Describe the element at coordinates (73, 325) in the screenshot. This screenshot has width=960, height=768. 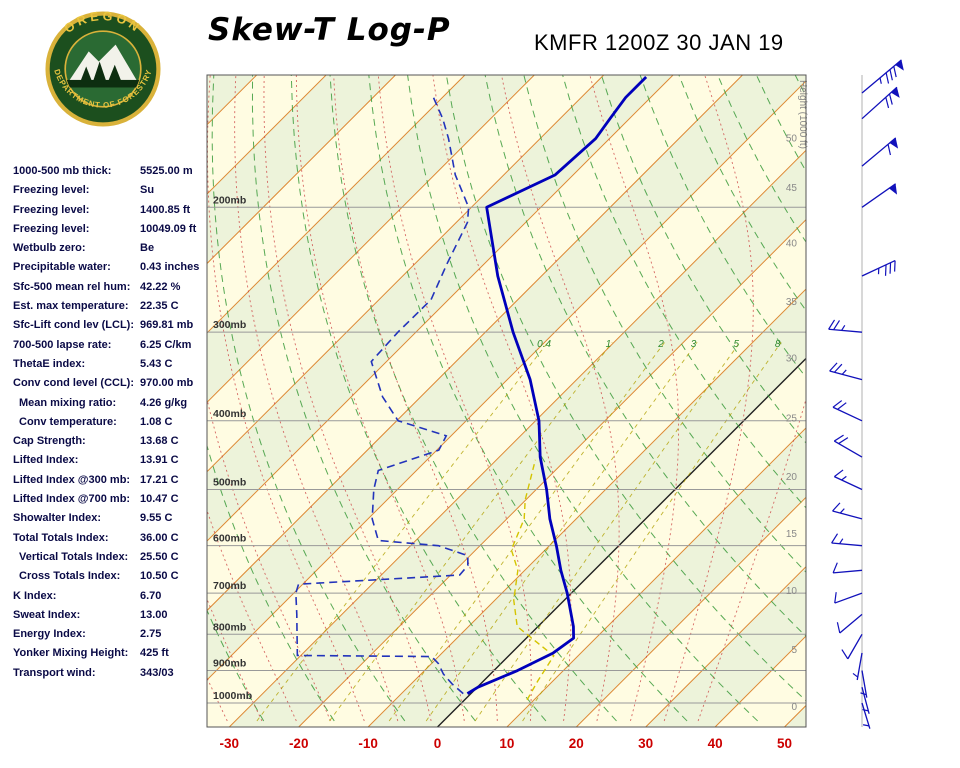
I see `index-label: Sfc-Lift cond lev (LCL):` at that location.